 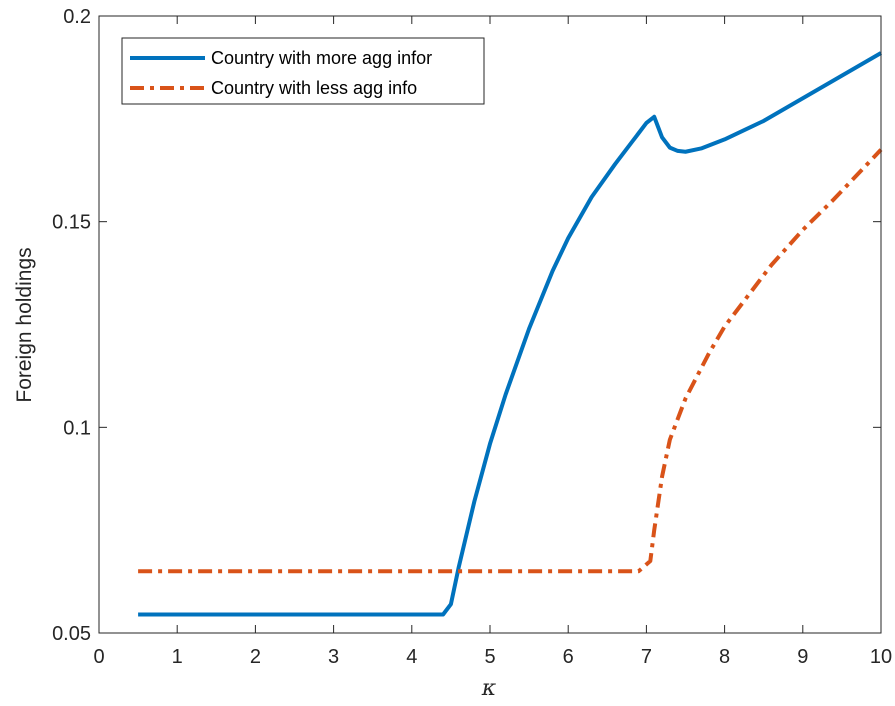 I want to click on y-tick-label: 0.2, so click(x=77, y=17).